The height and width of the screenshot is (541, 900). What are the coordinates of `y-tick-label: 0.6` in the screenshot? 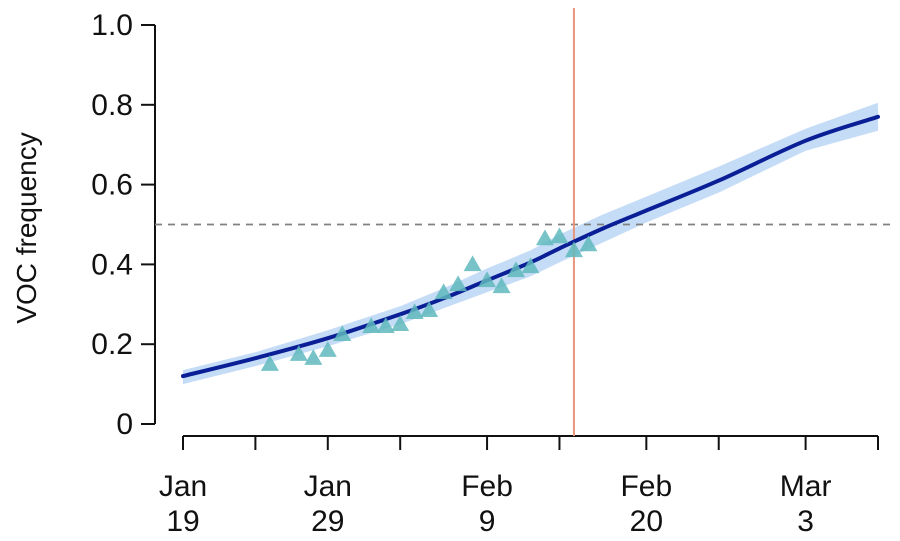 It's located at (112, 185).